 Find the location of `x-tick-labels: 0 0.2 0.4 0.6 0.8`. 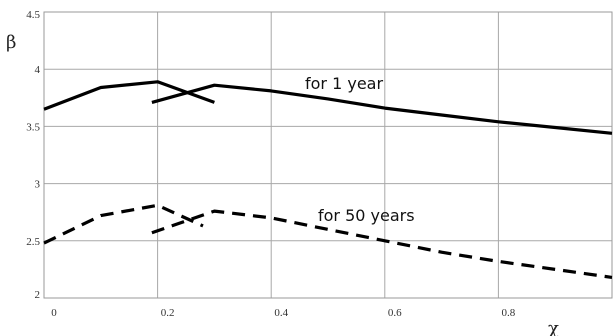

x-tick-labels: 0 0.2 0.4 0.6 0.8 is located at coordinates (283, 313).